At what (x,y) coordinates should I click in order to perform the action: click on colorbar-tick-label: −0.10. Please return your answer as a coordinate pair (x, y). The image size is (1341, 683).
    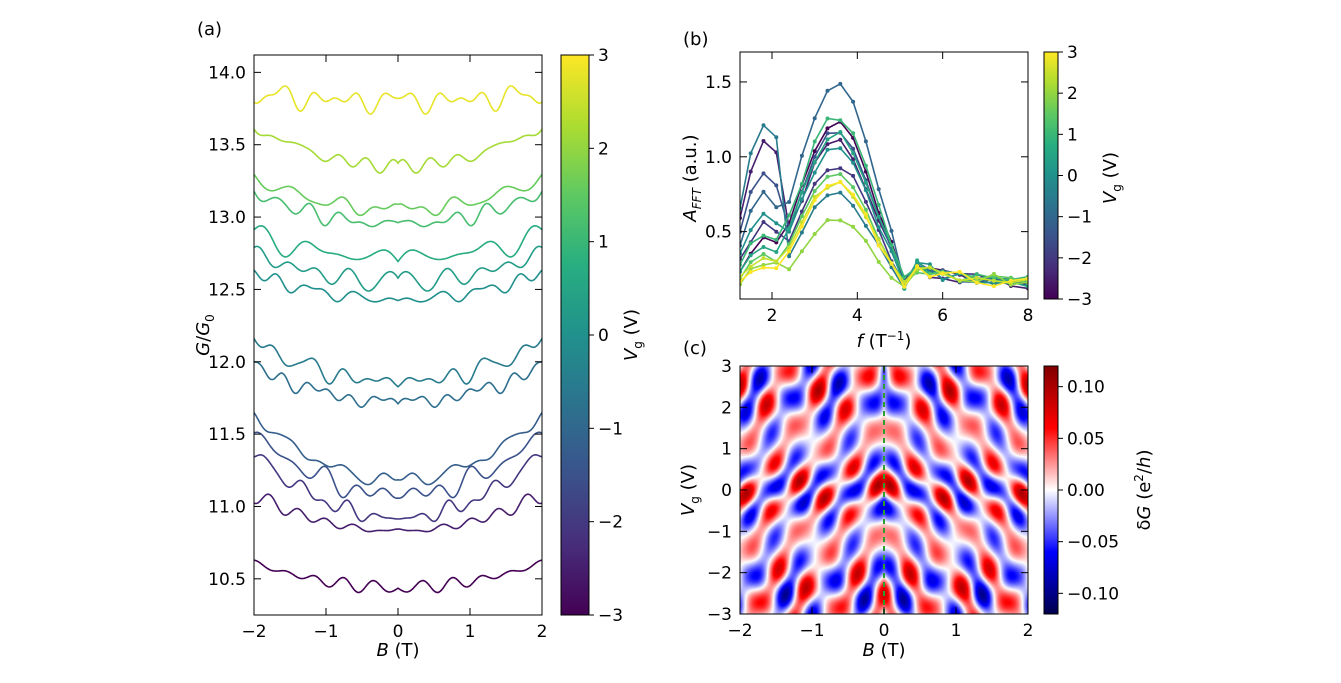
    Looking at the image, I should click on (1093, 594).